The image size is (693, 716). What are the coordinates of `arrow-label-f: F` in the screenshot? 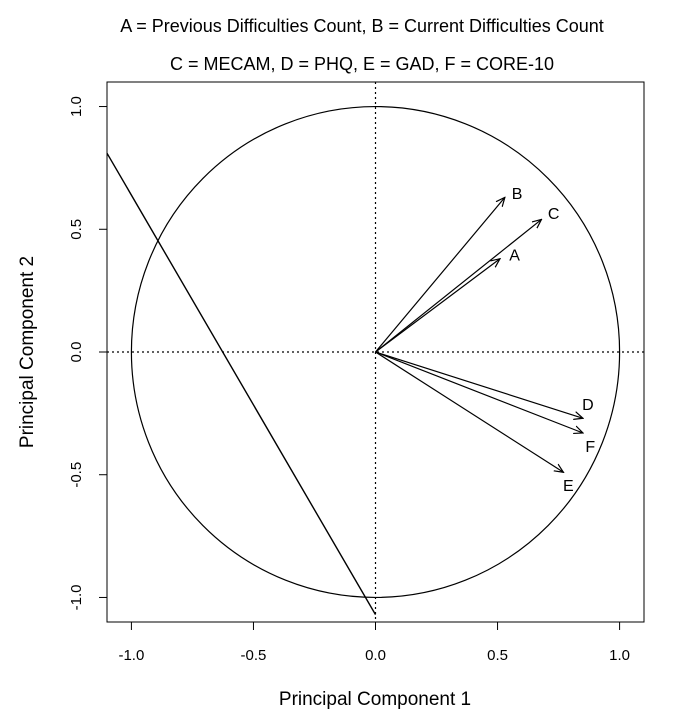 It's located at (590, 447).